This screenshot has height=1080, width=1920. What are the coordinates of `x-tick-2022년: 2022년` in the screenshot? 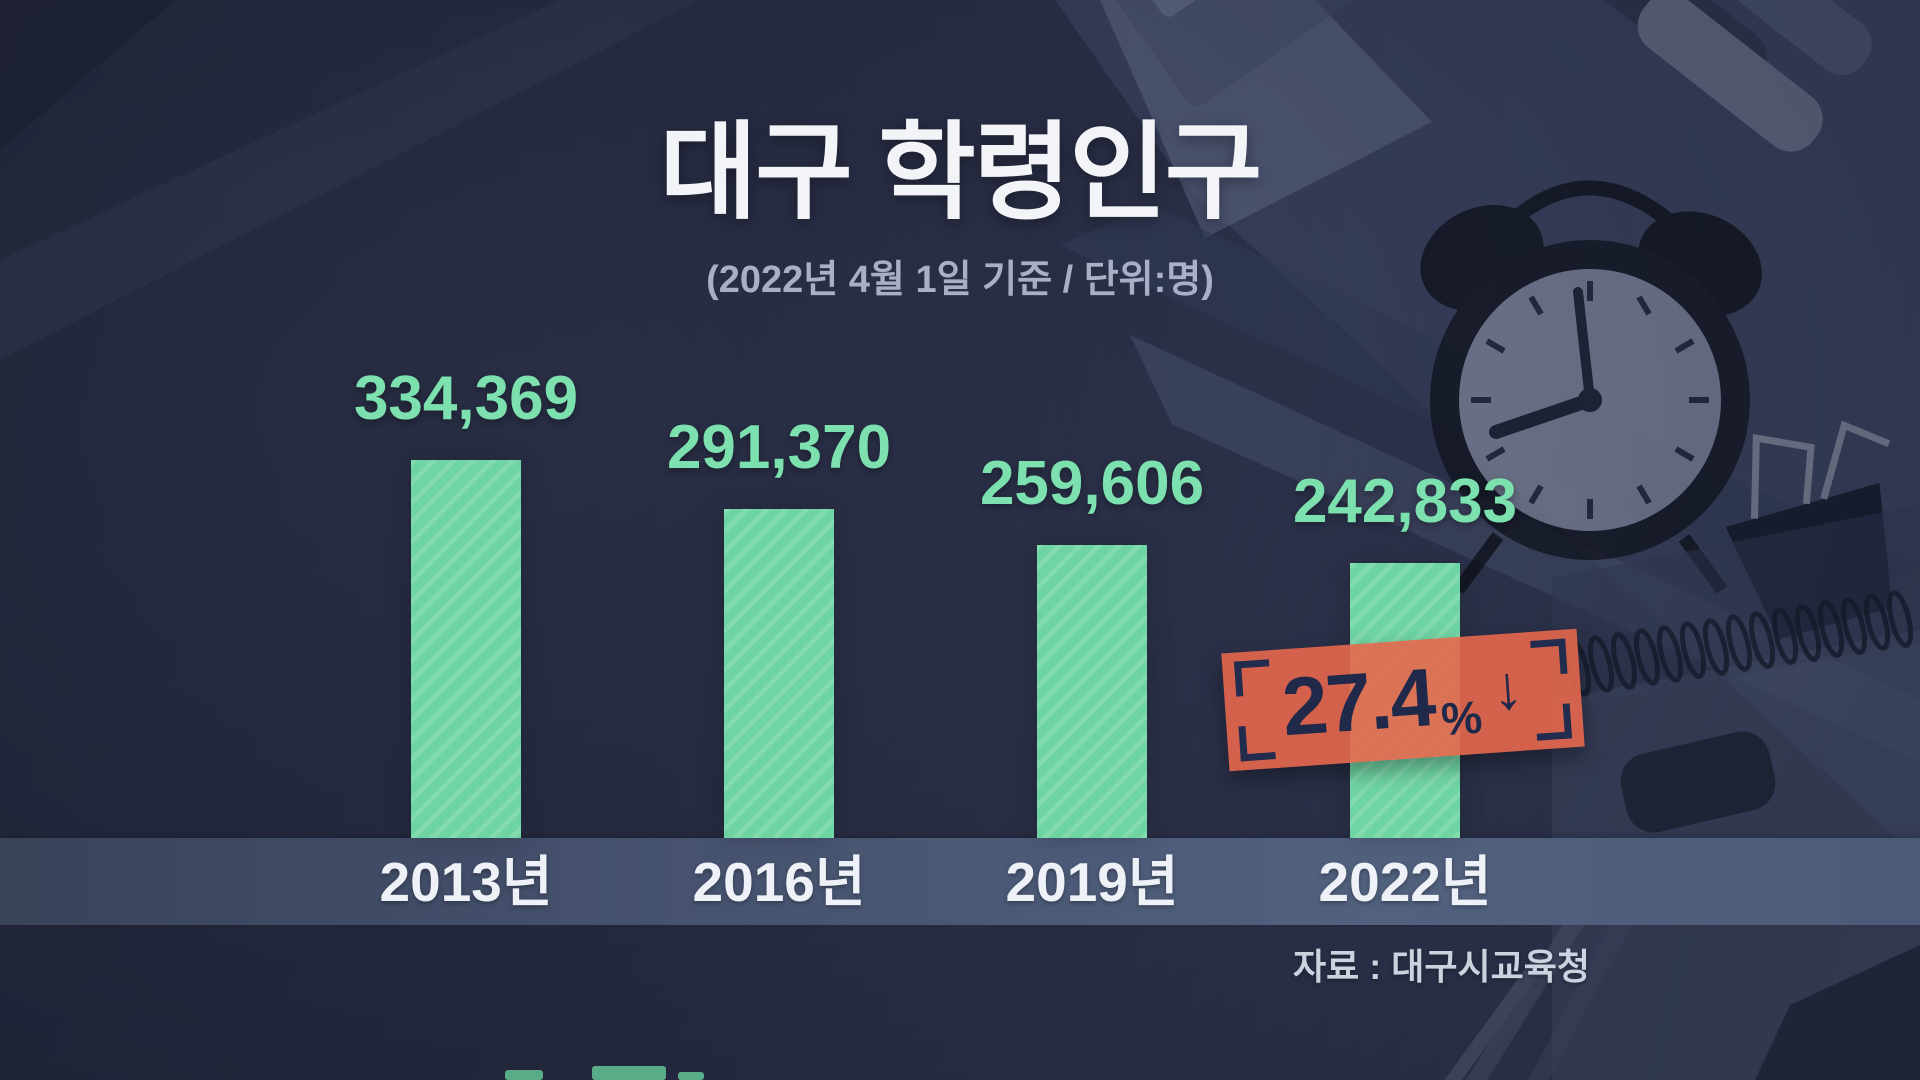 It's located at (1405, 882).